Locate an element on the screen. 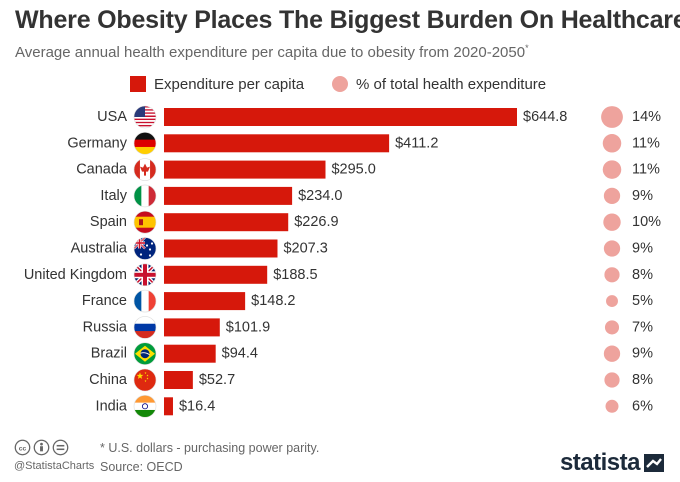 The image size is (680, 482). value-label-8: $101.9 is located at coordinates (248, 327).